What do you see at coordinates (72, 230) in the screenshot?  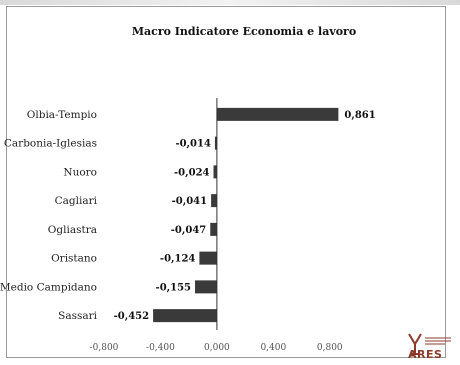 I see `category-label-4: Ogliastra` at bounding box center [72, 230].